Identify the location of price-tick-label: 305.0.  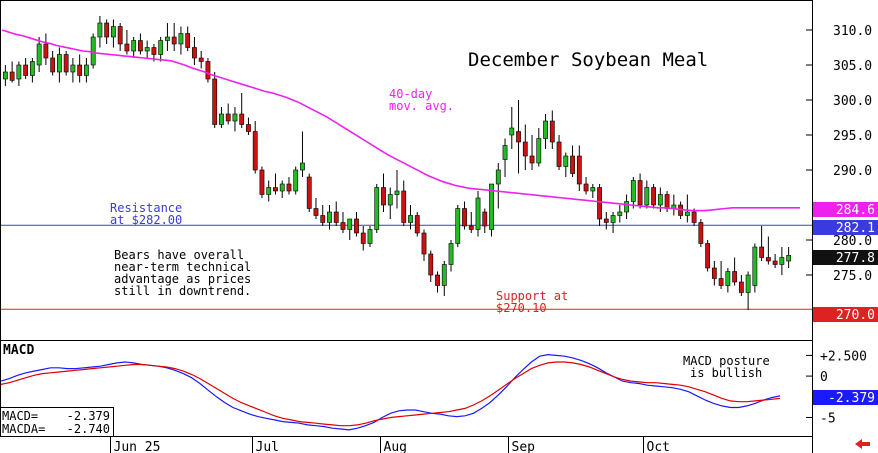
(852, 66).